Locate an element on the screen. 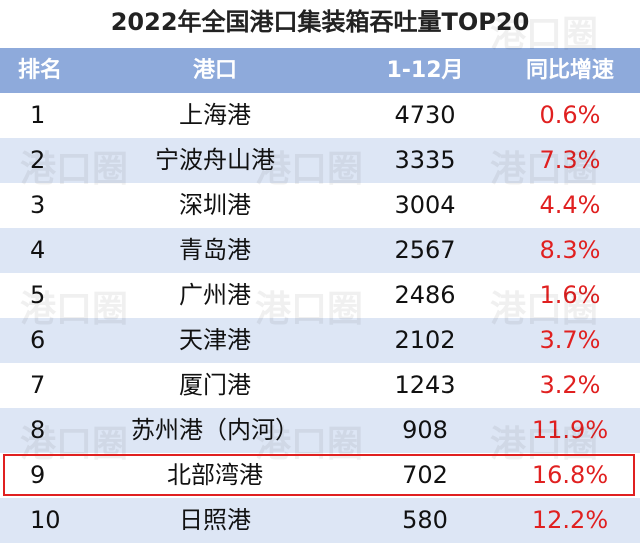  highlight-box is located at coordinates (319, 475).